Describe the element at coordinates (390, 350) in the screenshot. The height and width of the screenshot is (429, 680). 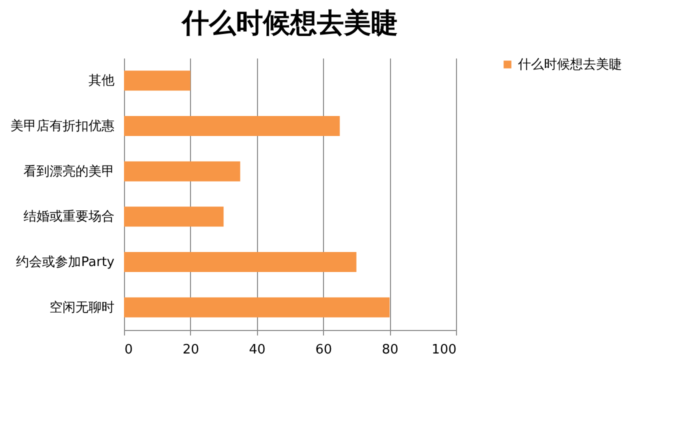
I see `x-tick-label: 80` at that location.